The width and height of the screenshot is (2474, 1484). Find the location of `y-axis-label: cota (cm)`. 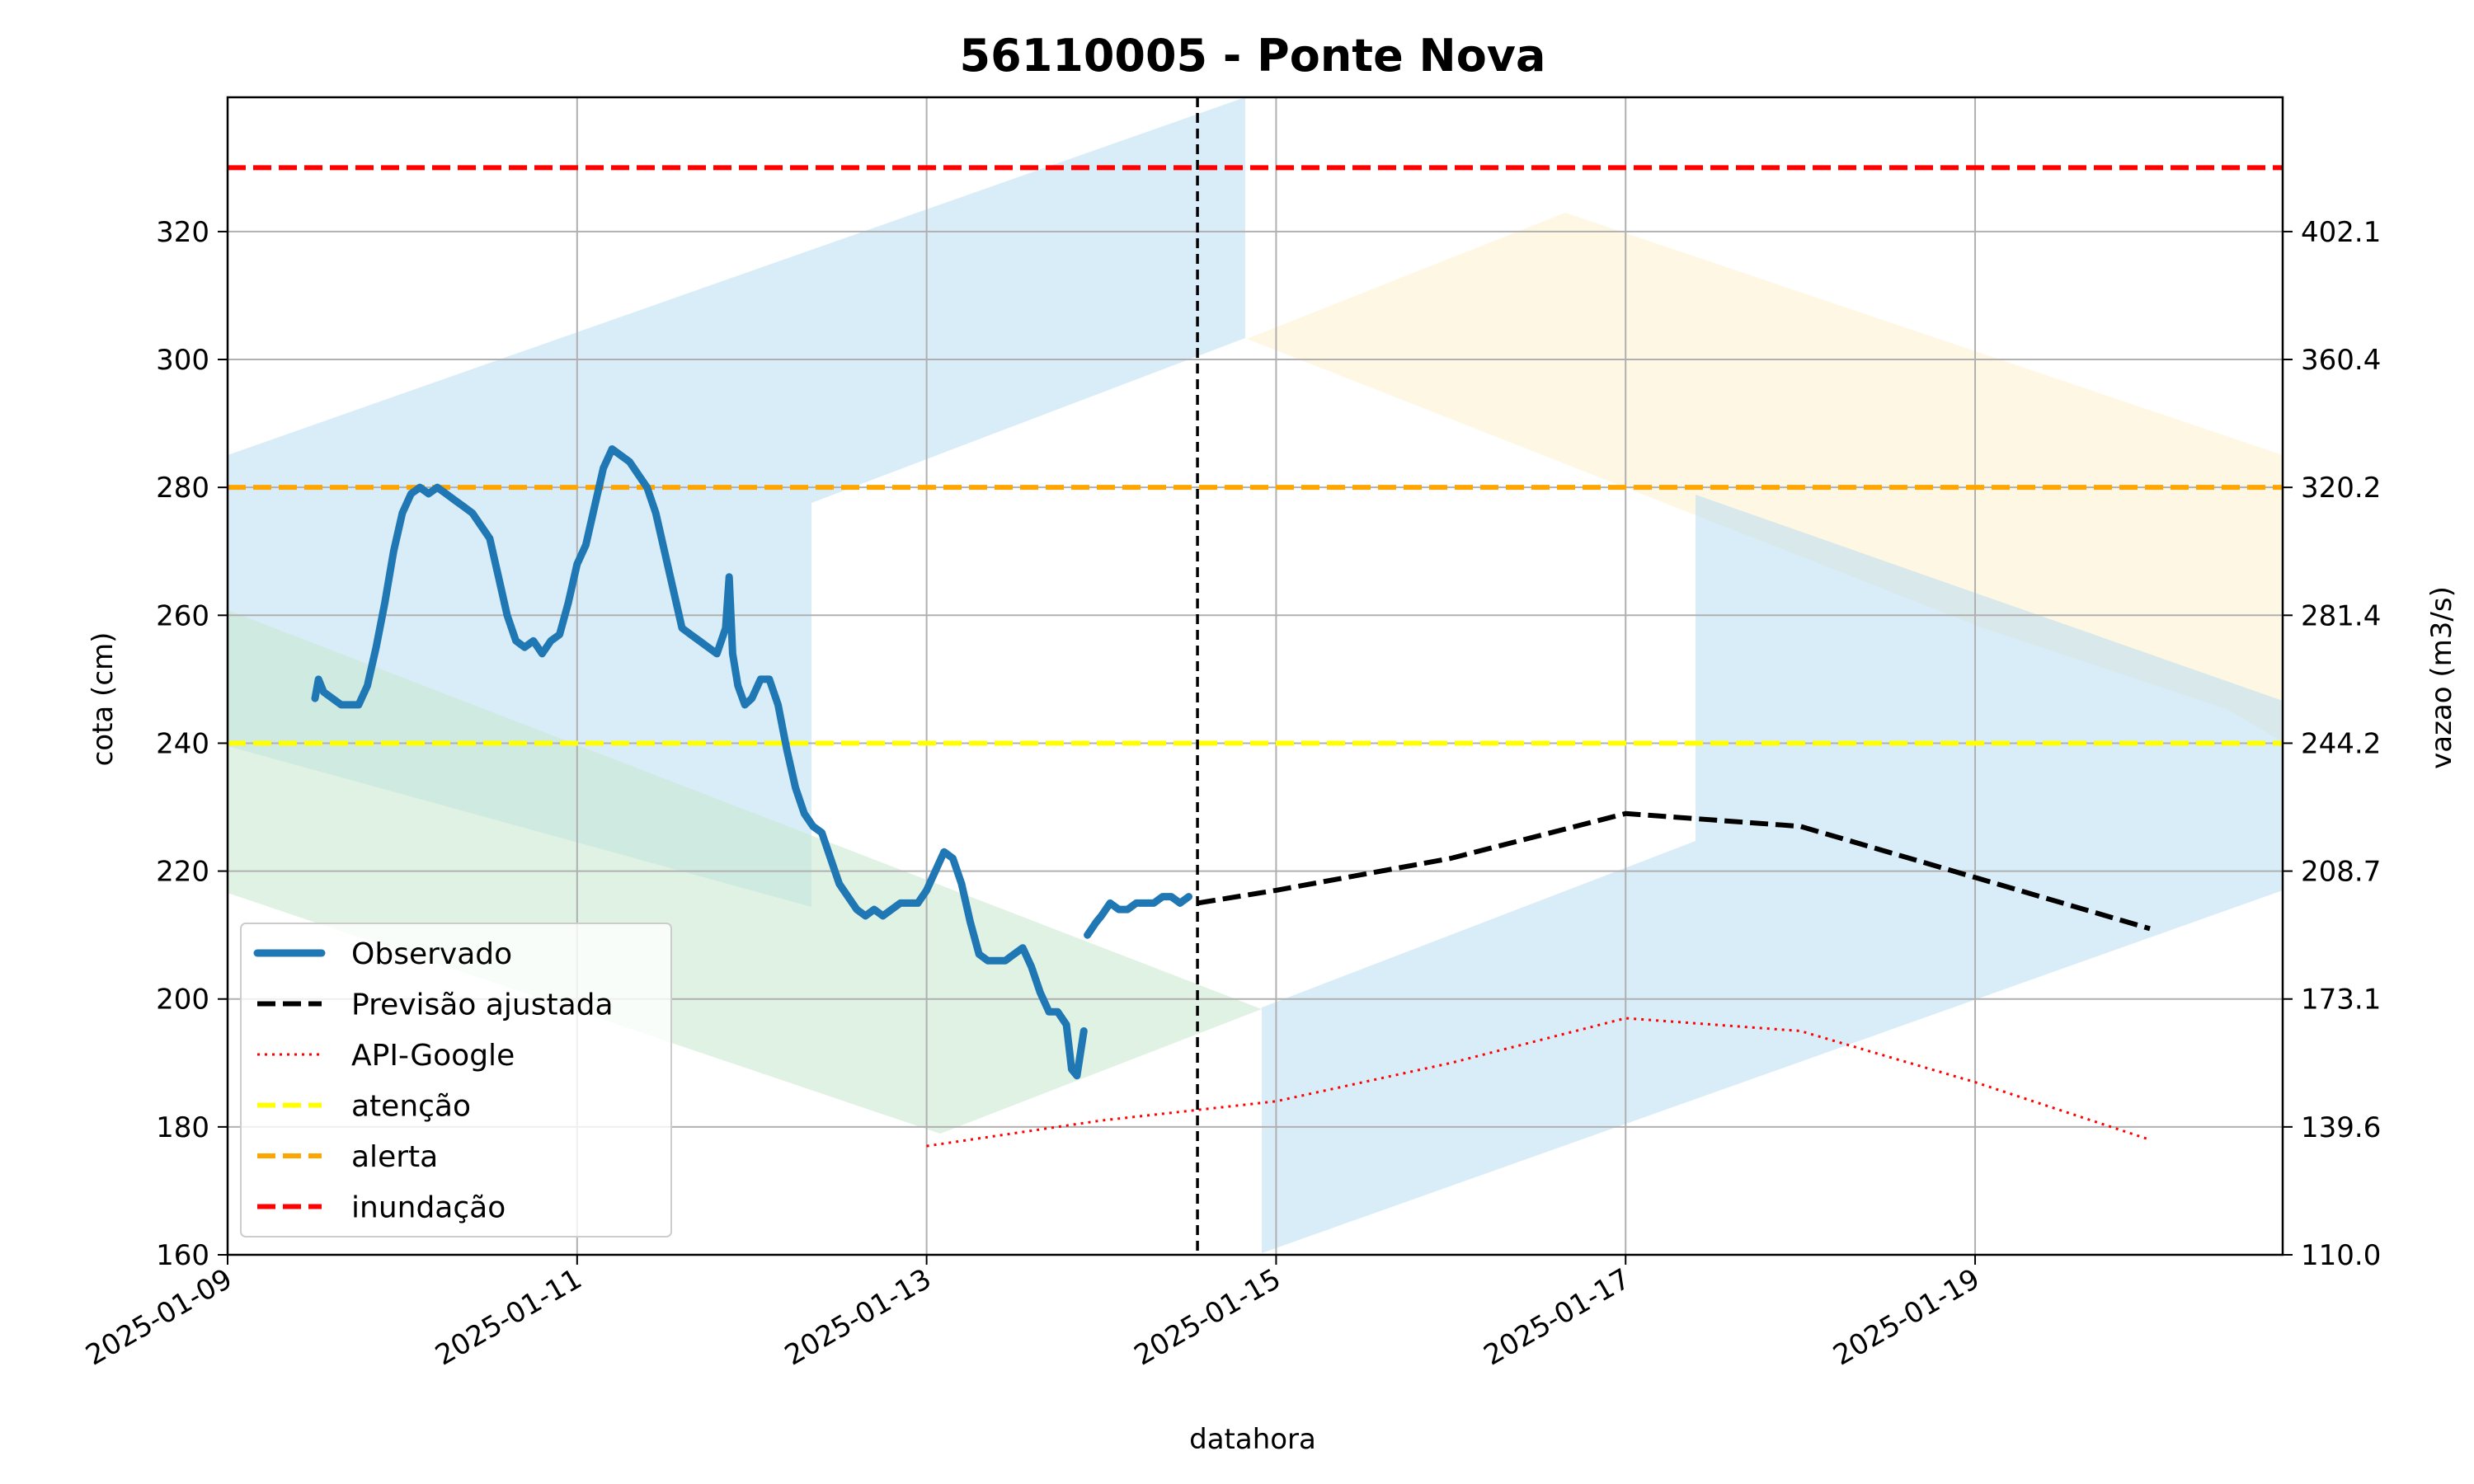

y-axis-label: cota (cm) is located at coordinates (103, 699).